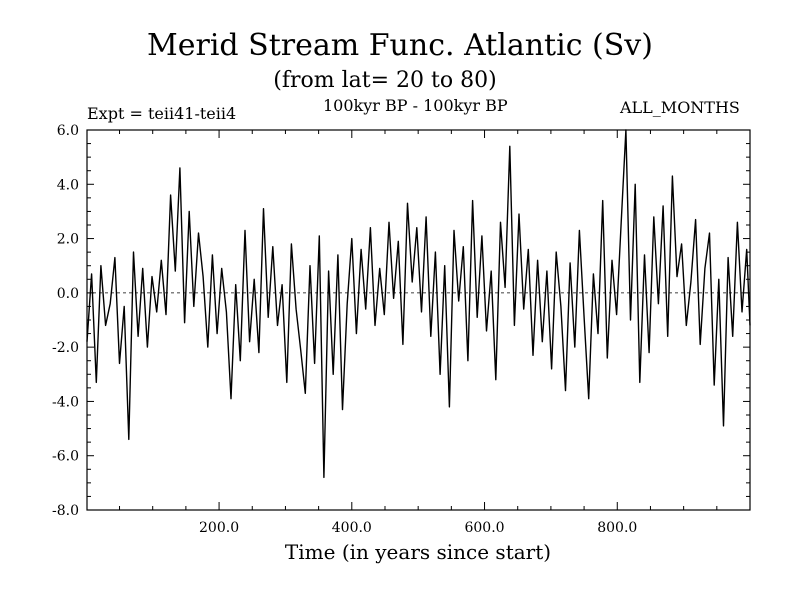  I want to click on months-label: ALL_MONTHS, so click(680, 107).